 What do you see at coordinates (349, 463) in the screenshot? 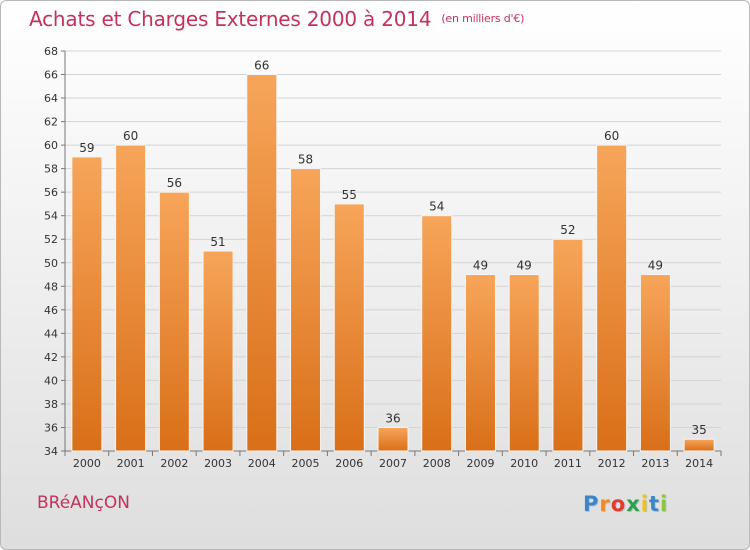
I see `x-tick-label: 2006` at bounding box center [349, 463].